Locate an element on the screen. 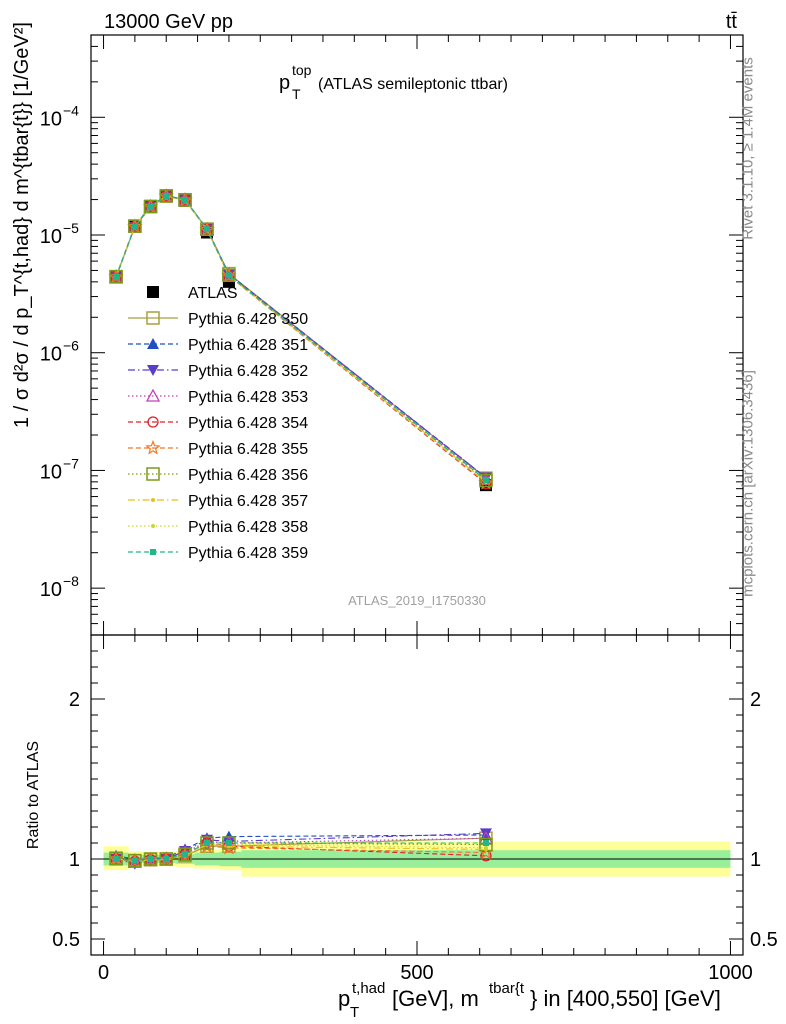  y-tick-label-exponent: −4 is located at coordinates (71, 110).